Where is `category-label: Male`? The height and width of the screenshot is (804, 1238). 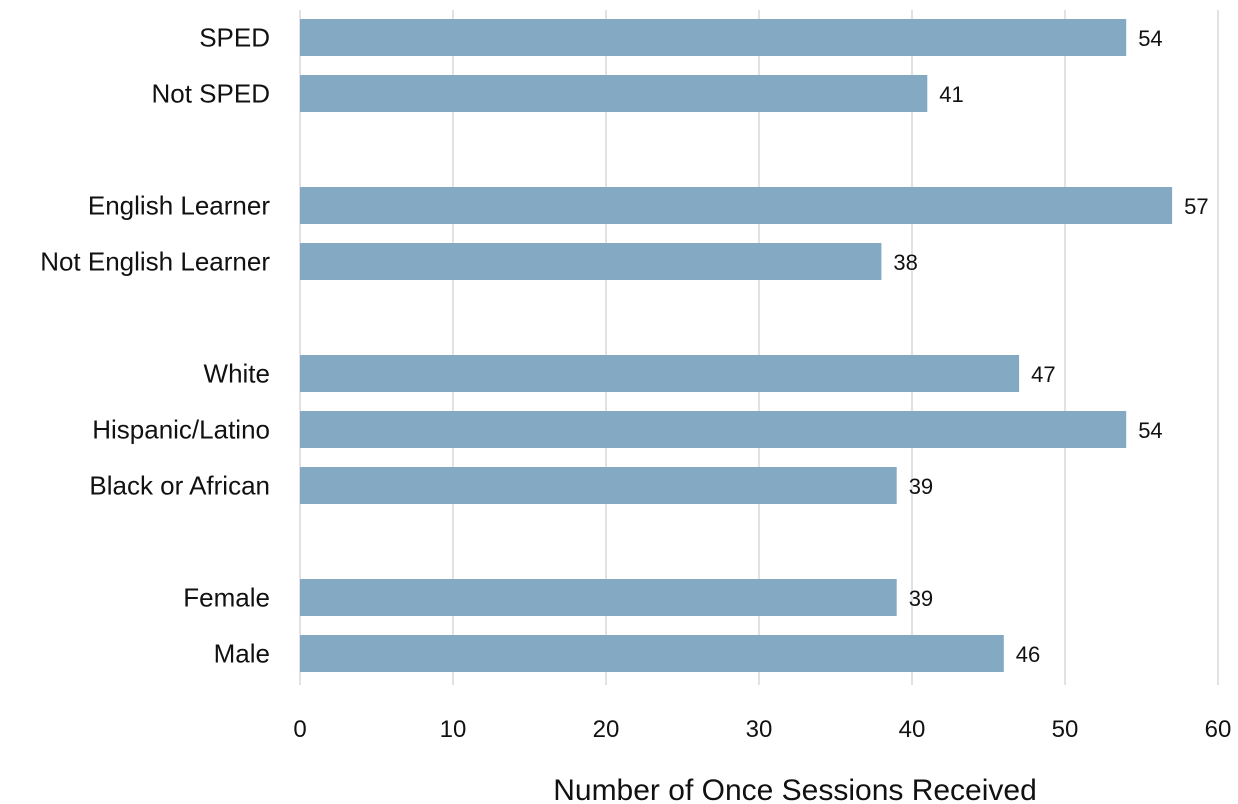 category-label: Male is located at coordinates (242, 654).